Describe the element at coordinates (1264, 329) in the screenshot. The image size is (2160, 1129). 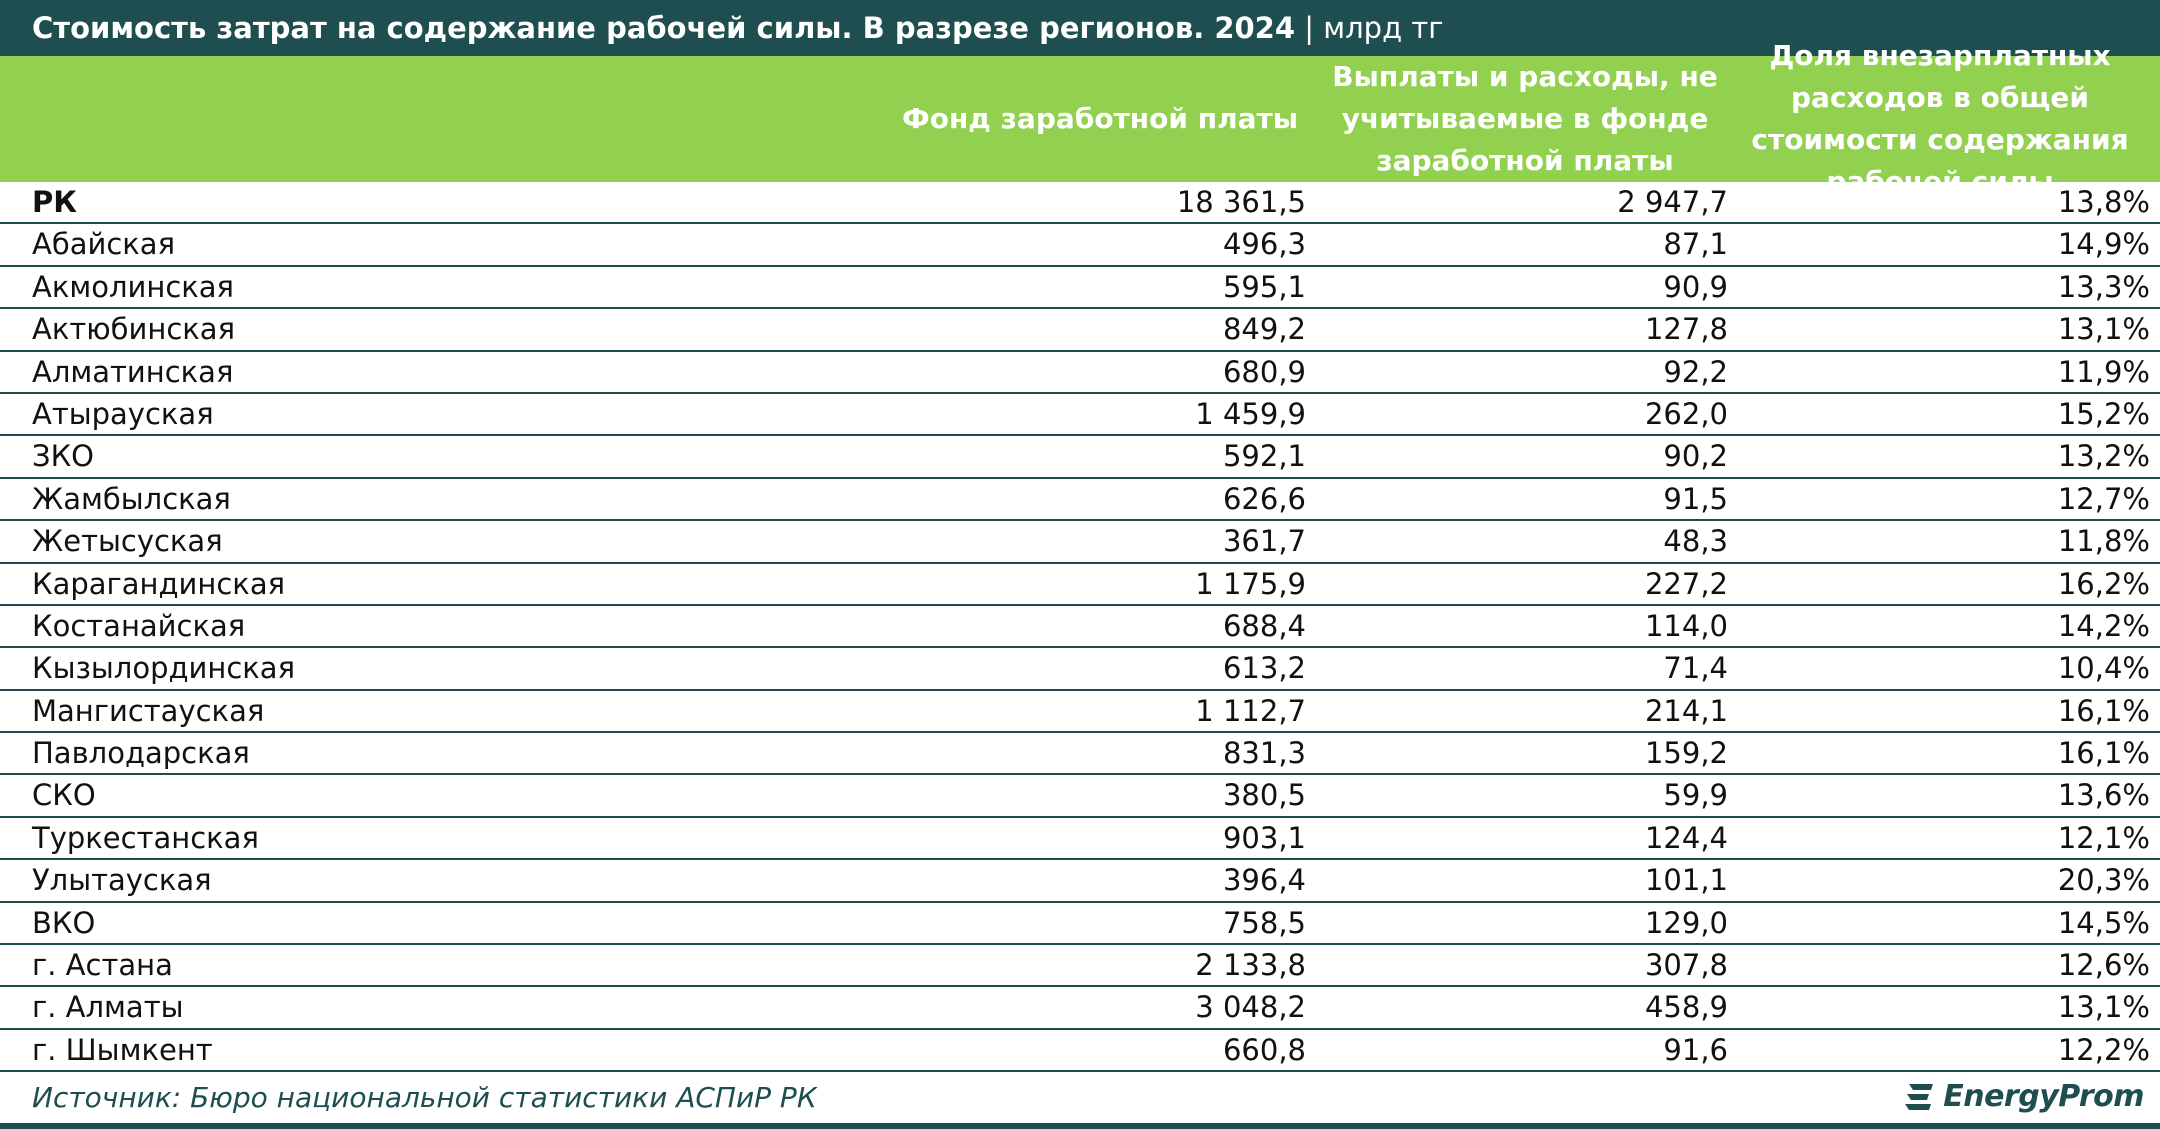
I see `wage-fund-cell: 849,2` at that location.